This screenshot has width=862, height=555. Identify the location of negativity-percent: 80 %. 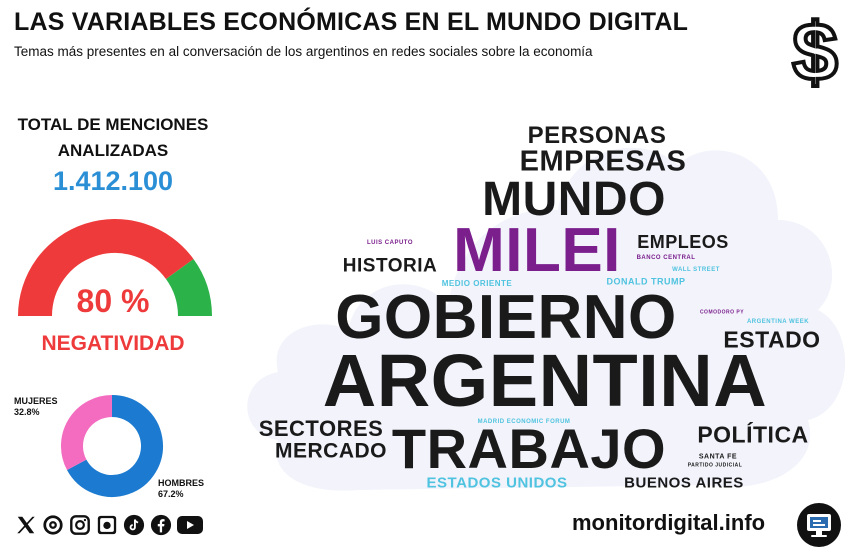
(113, 301).